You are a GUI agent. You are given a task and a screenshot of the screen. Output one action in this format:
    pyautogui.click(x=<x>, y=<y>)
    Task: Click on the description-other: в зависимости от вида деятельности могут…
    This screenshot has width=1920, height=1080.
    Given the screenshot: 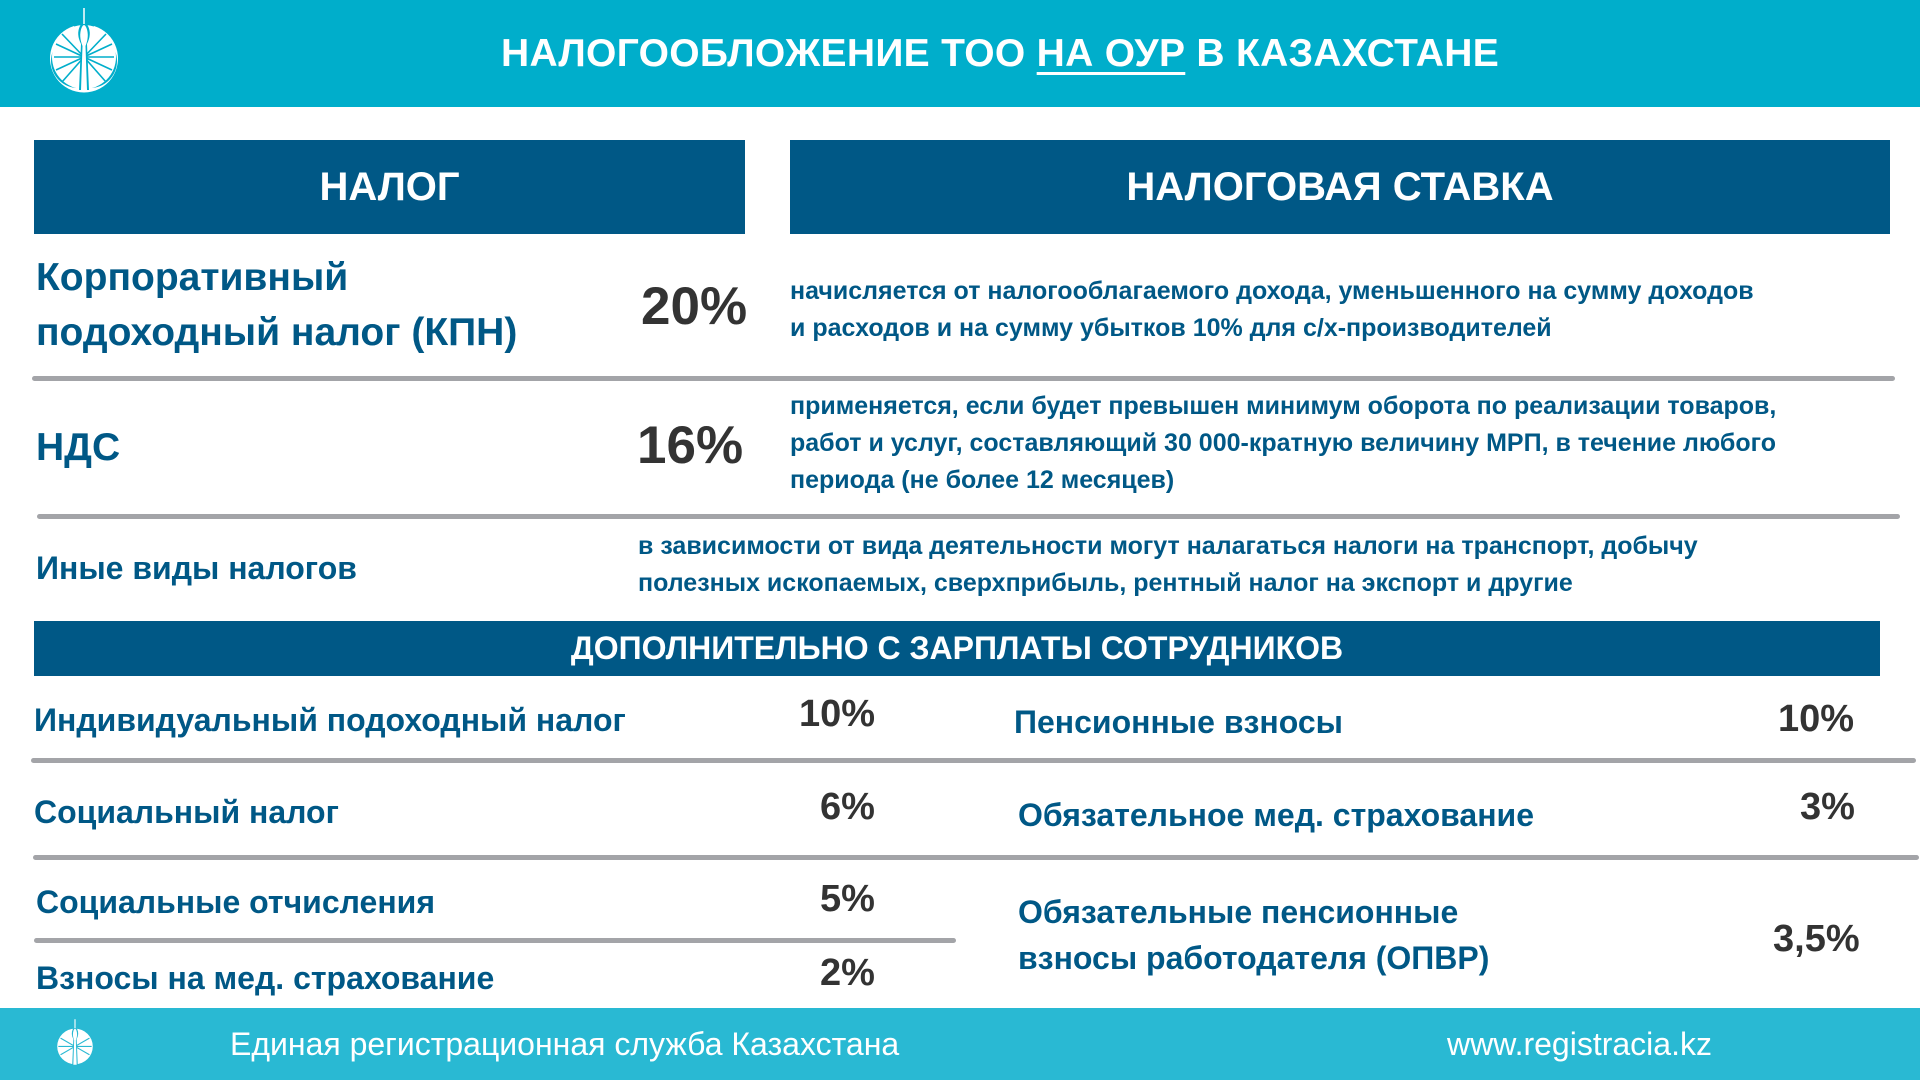 What is the action you would take?
    pyautogui.click(x=1268, y=565)
    